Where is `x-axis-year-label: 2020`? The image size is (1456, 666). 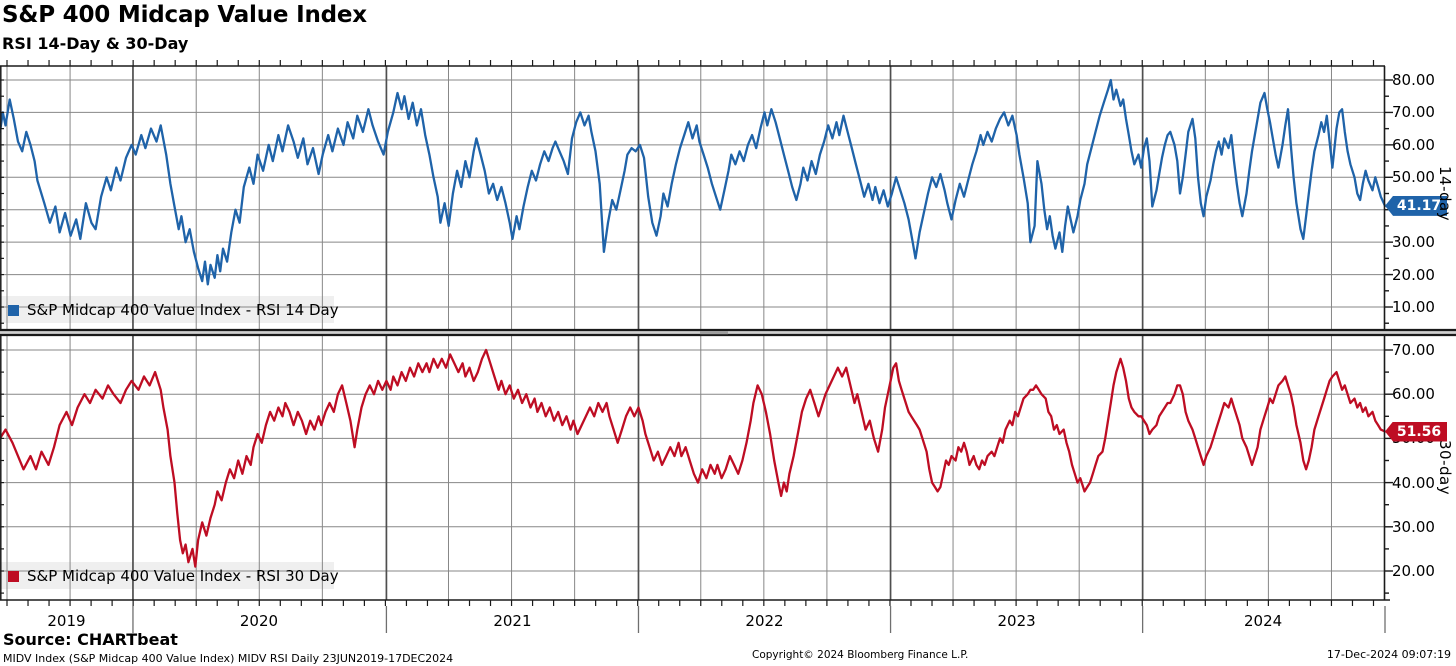
x-axis-year-label: 2020 is located at coordinates (259, 621).